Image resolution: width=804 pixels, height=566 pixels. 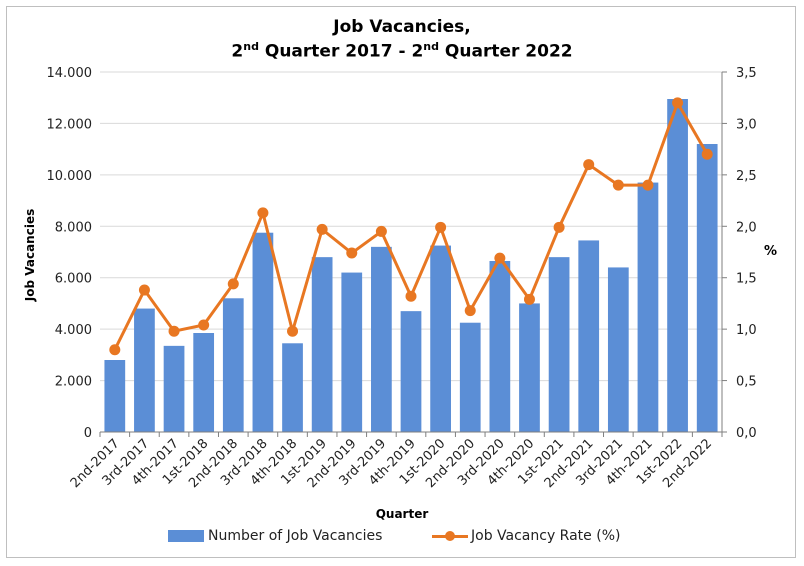 What do you see at coordinates (746, 279) in the screenshot?
I see `y2-tick-label: 1,5` at bounding box center [746, 279].